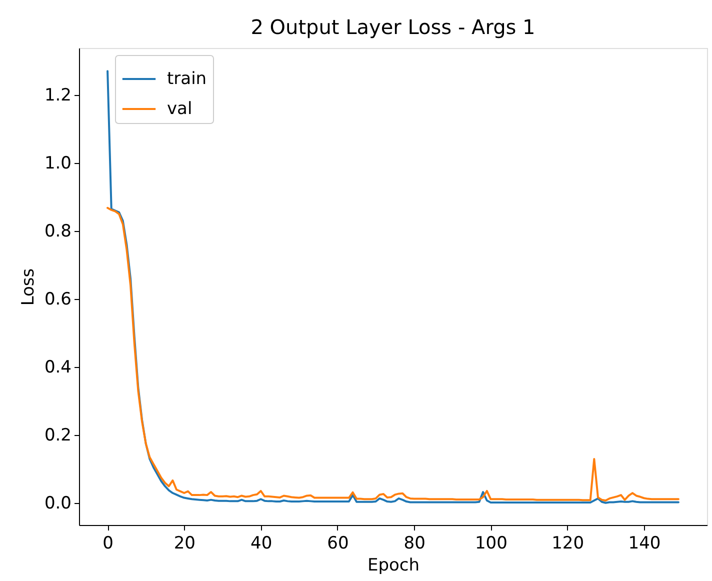 Image resolution: width=712 pixels, height=581 pixels. Describe the element at coordinates (58, 300) in the screenshot. I see `y-tick-label: 0.6` at that location.